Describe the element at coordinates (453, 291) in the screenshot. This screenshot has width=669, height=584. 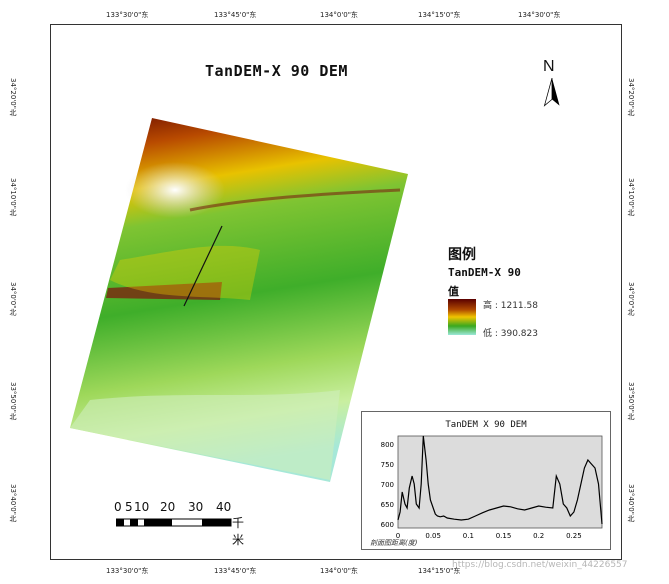
I see `legend-value-label: 值` at that location.